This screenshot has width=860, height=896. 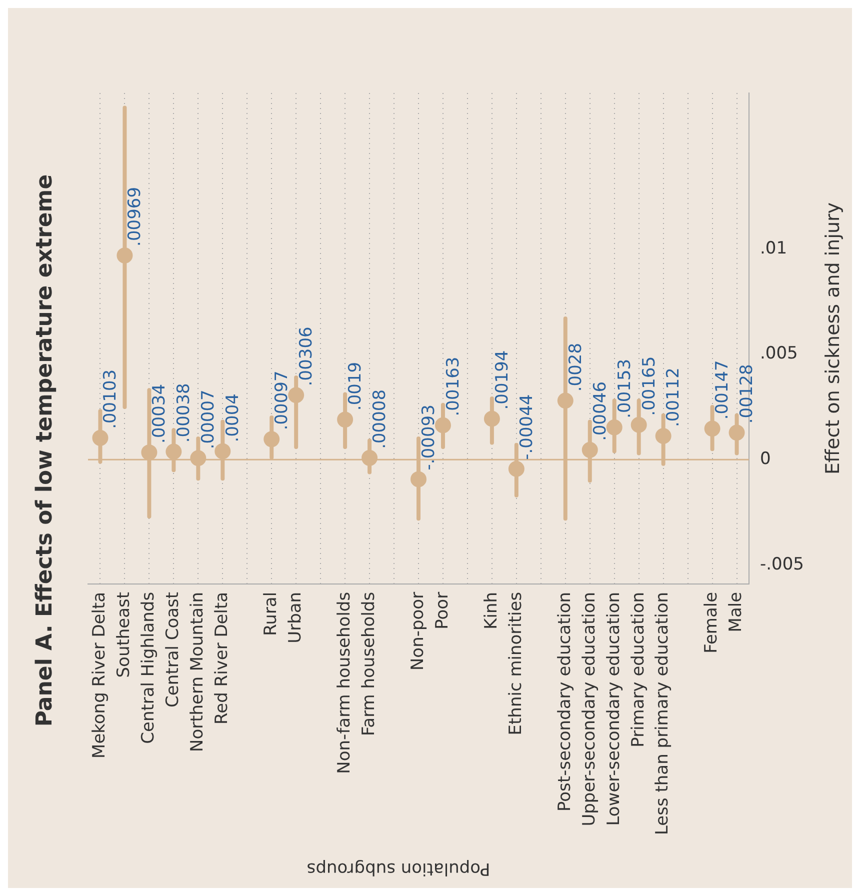 I want to click on data-label: .0019, so click(x=355, y=386).